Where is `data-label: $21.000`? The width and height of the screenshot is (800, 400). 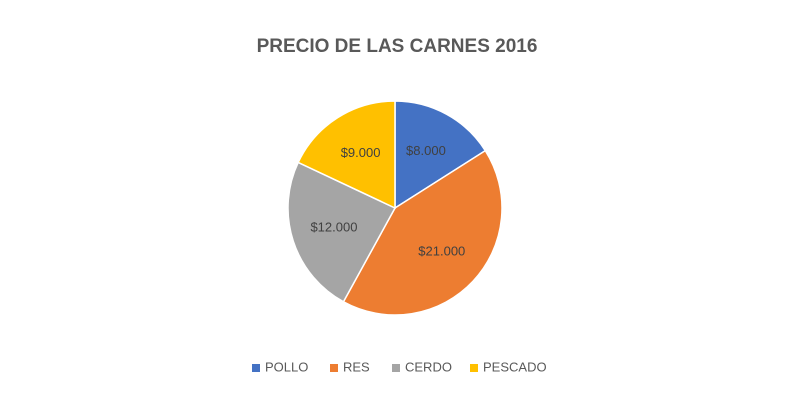
data-label: $21.000 is located at coordinates (441, 250).